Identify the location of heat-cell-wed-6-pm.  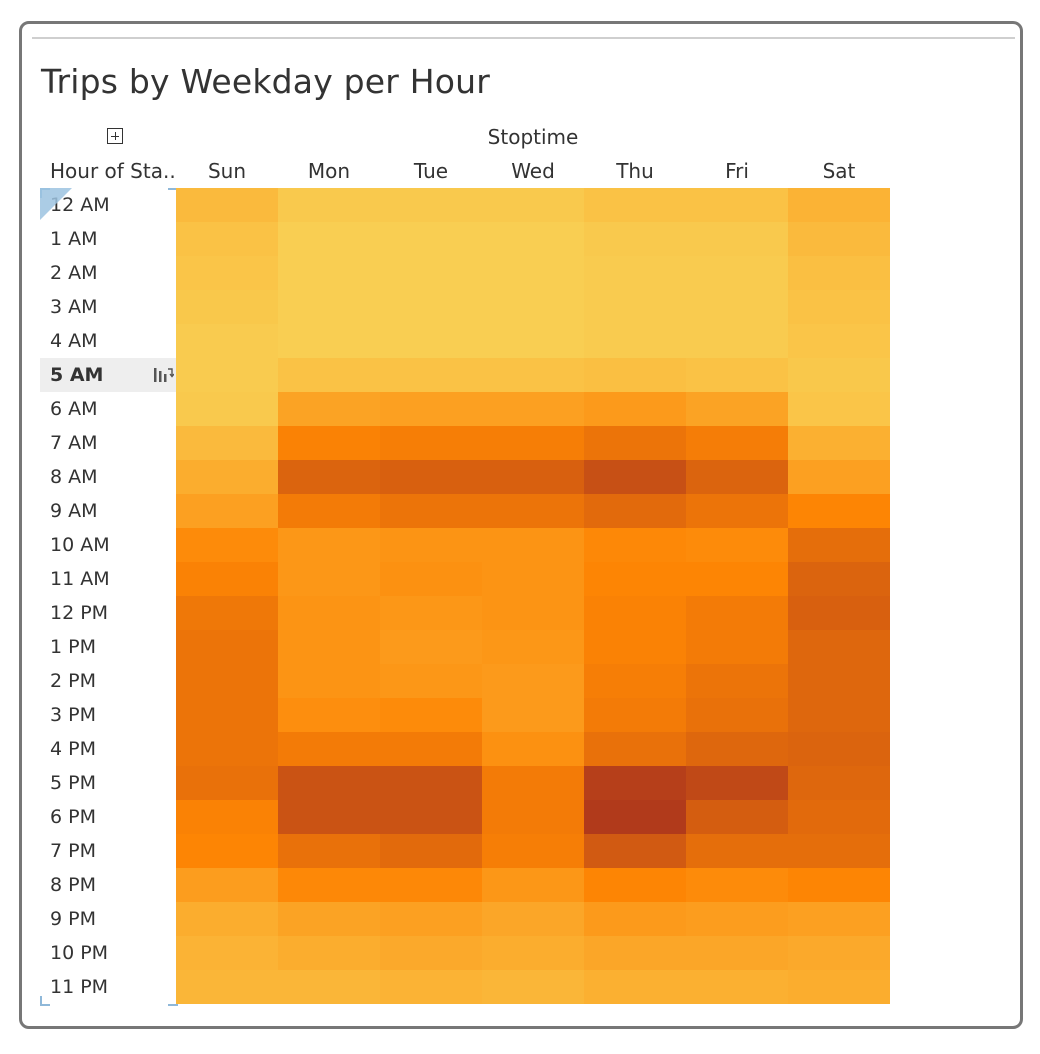
(533, 817).